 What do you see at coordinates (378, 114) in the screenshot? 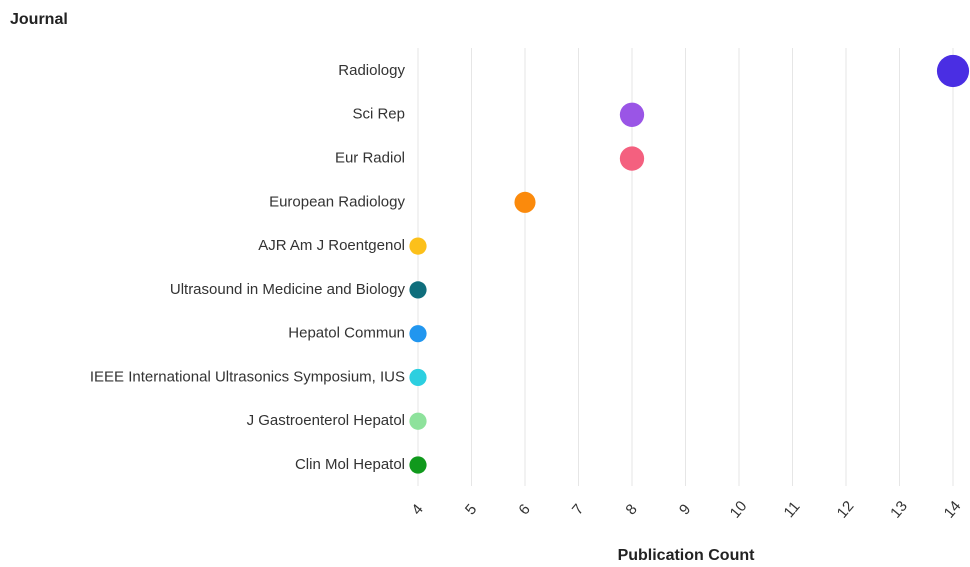
I see `y-tick-label: Sci Rep` at bounding box center [378, 114].